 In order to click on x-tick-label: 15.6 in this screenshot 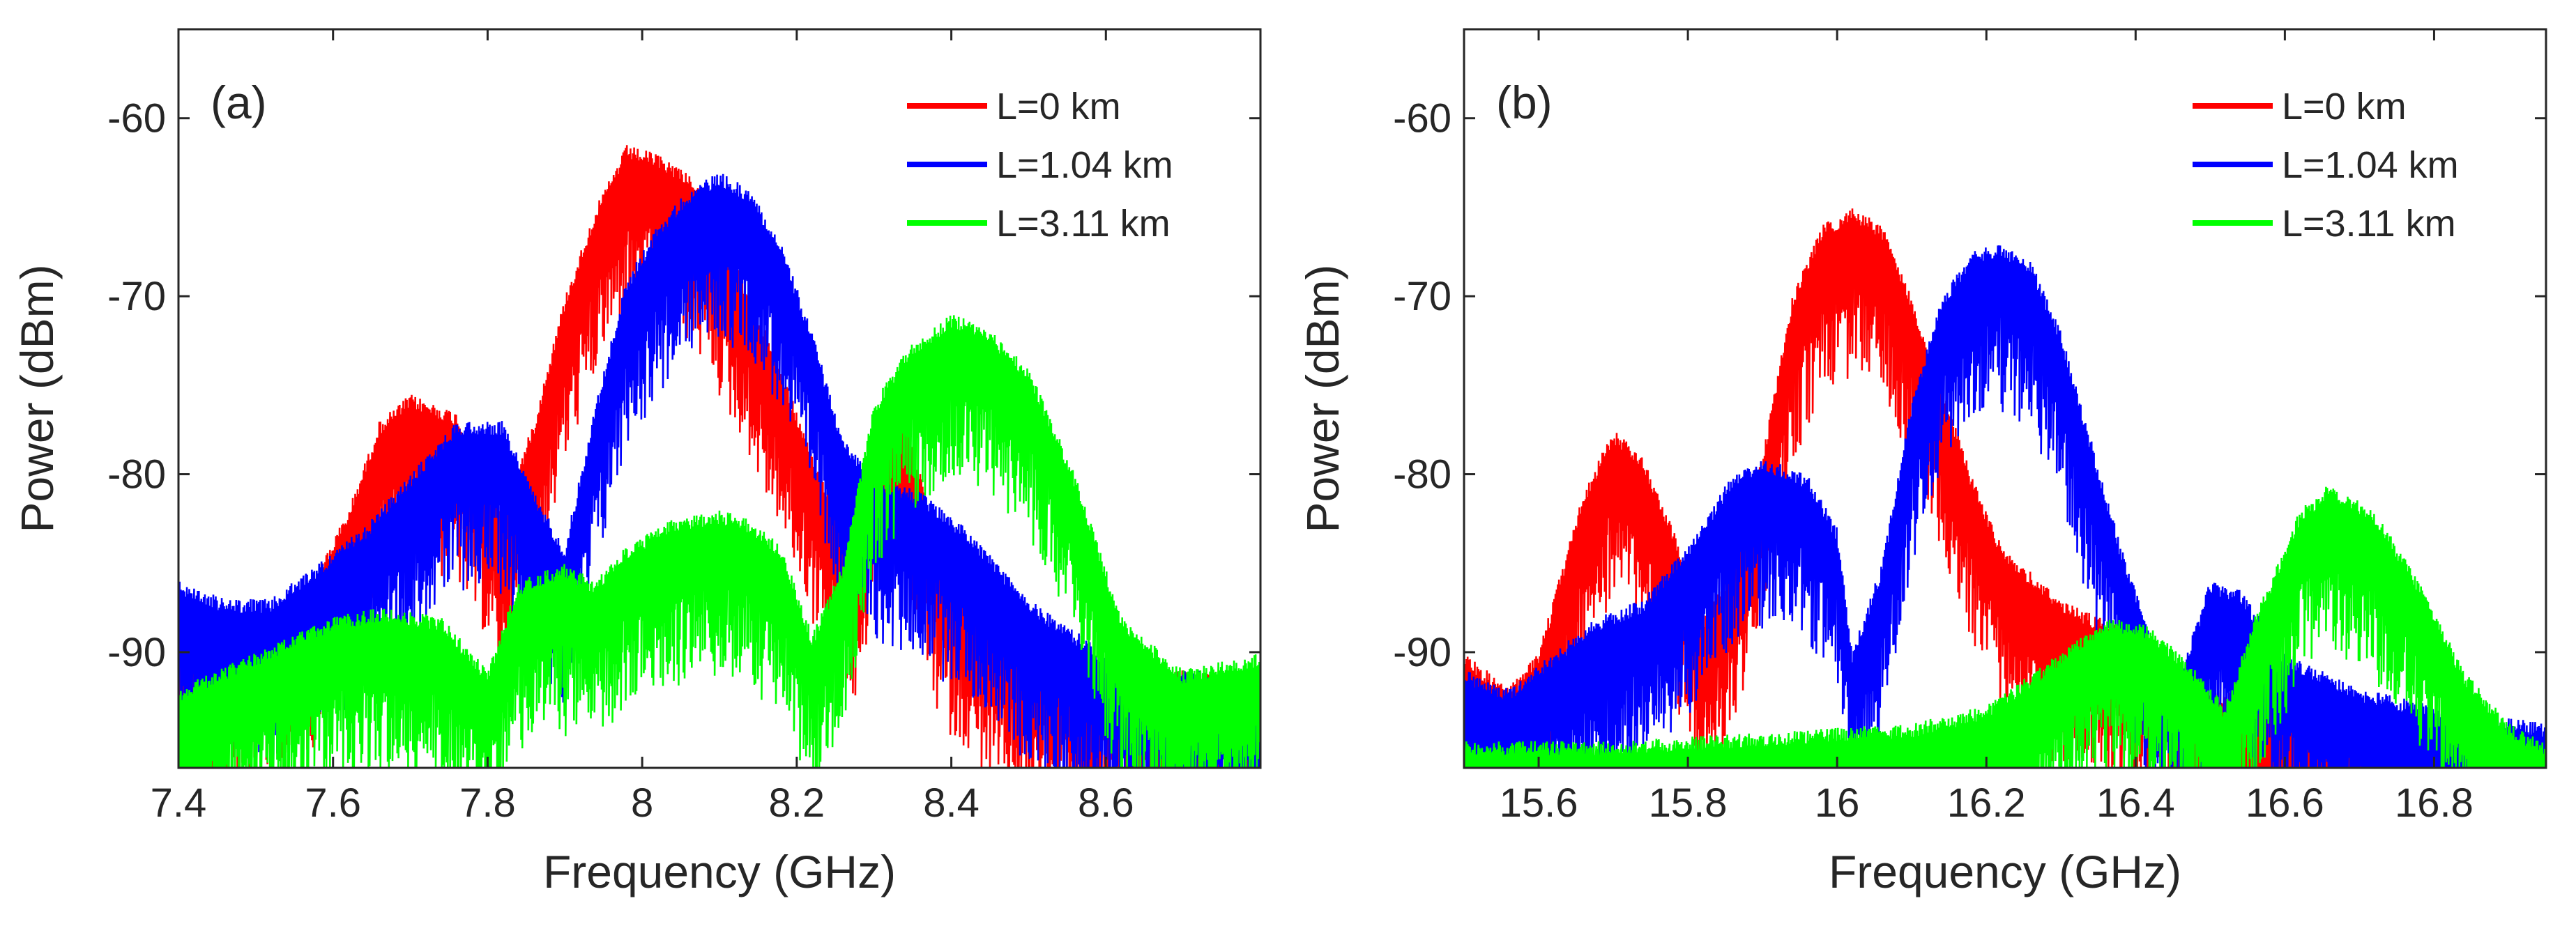, I will do `click(1539, 803)`.